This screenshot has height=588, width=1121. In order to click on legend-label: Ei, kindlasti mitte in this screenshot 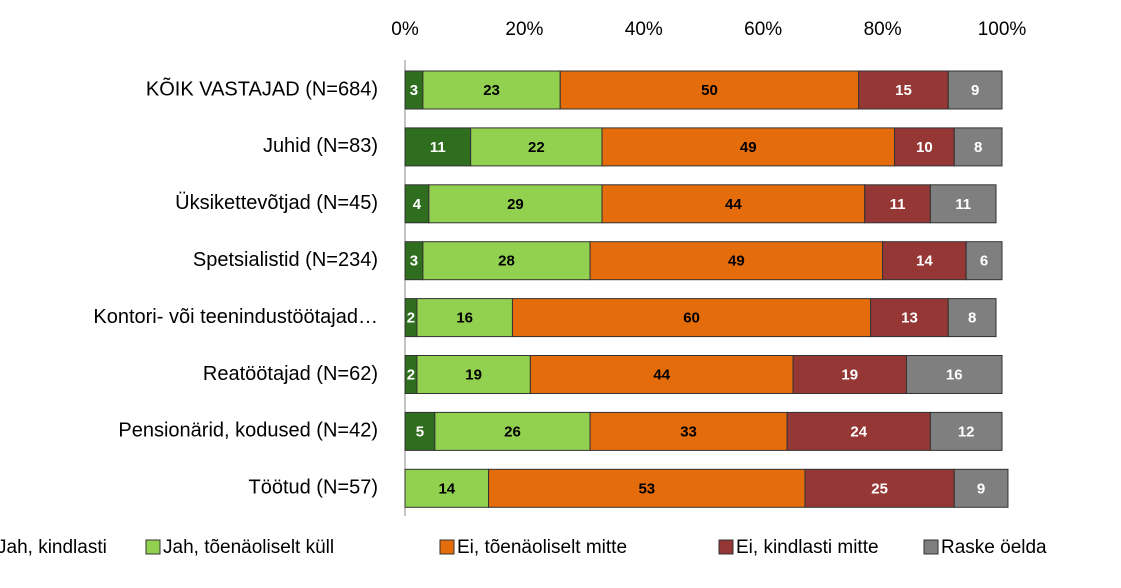, I will do `click(807, 547)`.